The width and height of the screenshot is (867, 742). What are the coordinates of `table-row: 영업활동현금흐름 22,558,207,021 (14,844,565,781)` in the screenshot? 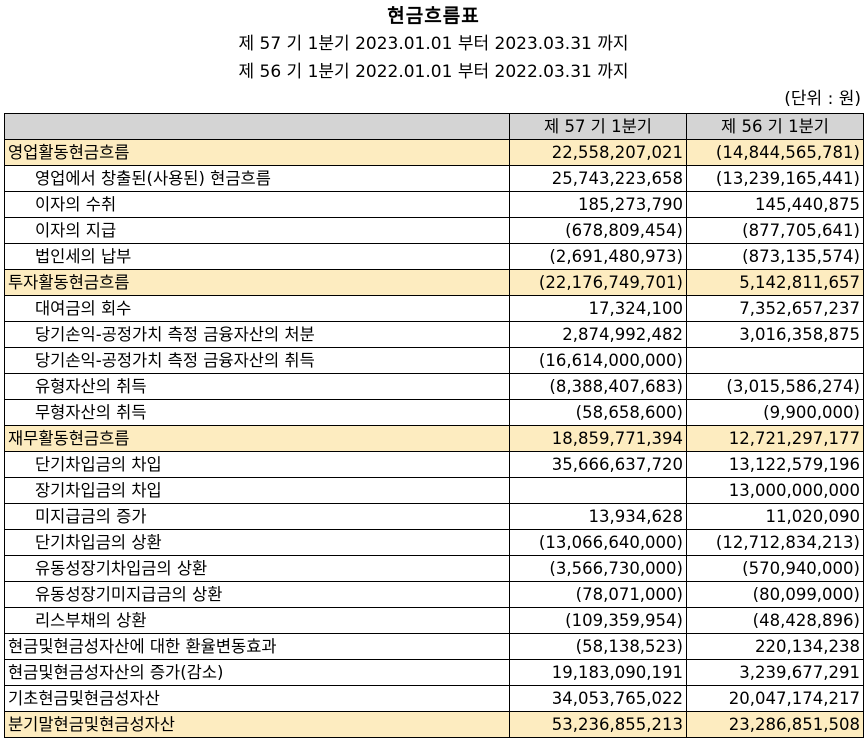 It's located at (434, 152).